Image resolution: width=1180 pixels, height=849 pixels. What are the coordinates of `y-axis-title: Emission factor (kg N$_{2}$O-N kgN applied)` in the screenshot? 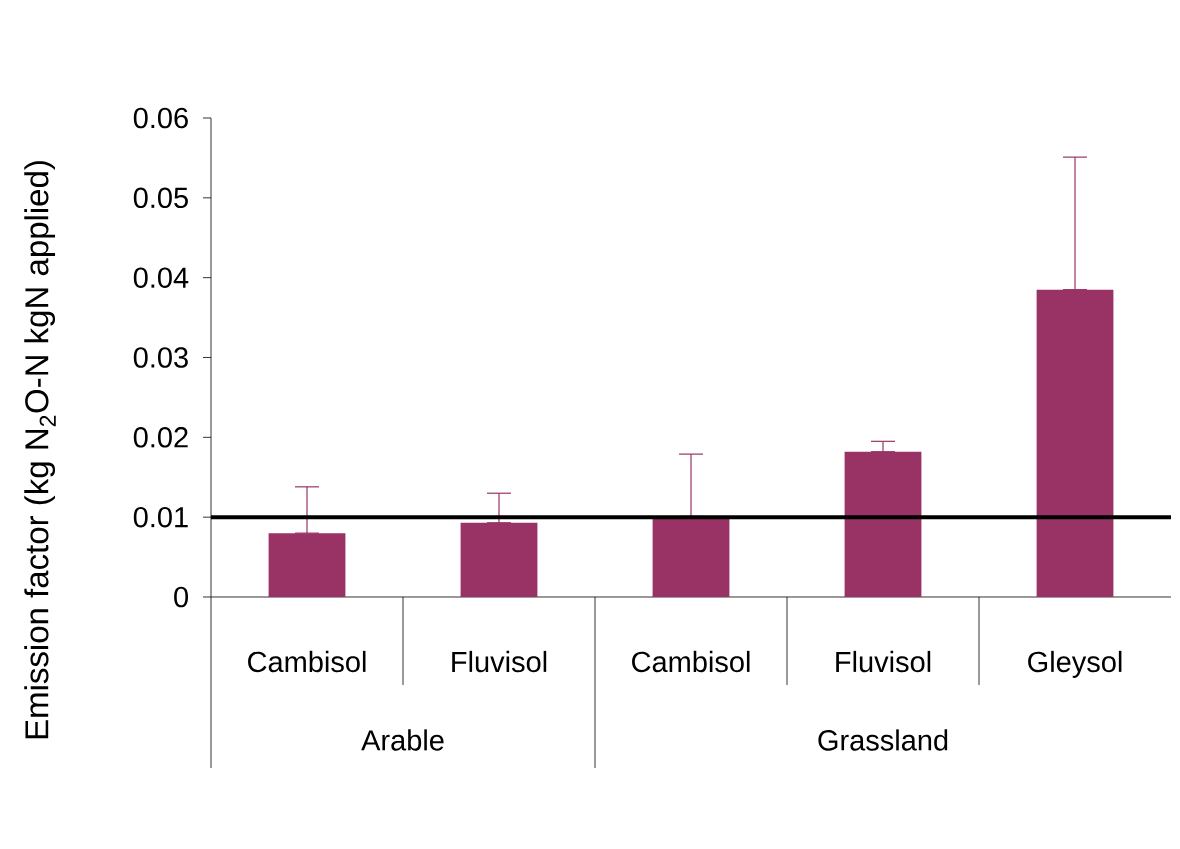 It's located at (40, 450).